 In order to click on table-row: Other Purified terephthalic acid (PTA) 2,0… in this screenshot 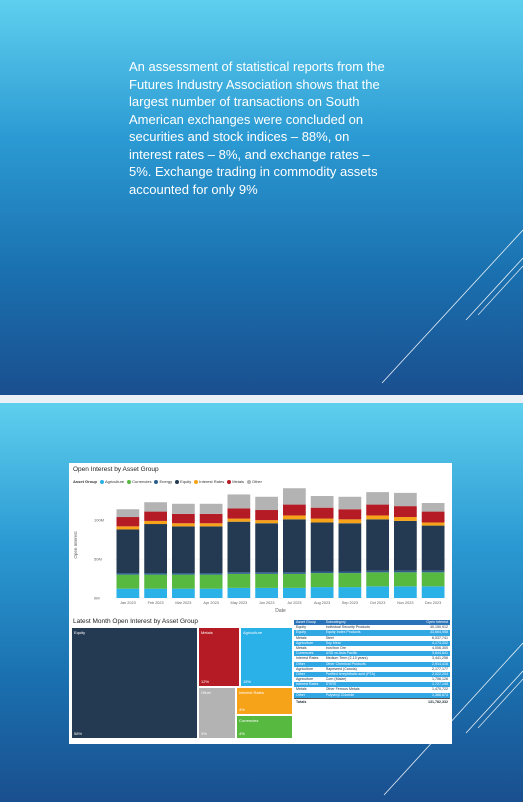, I will do `click(372, 674)`.